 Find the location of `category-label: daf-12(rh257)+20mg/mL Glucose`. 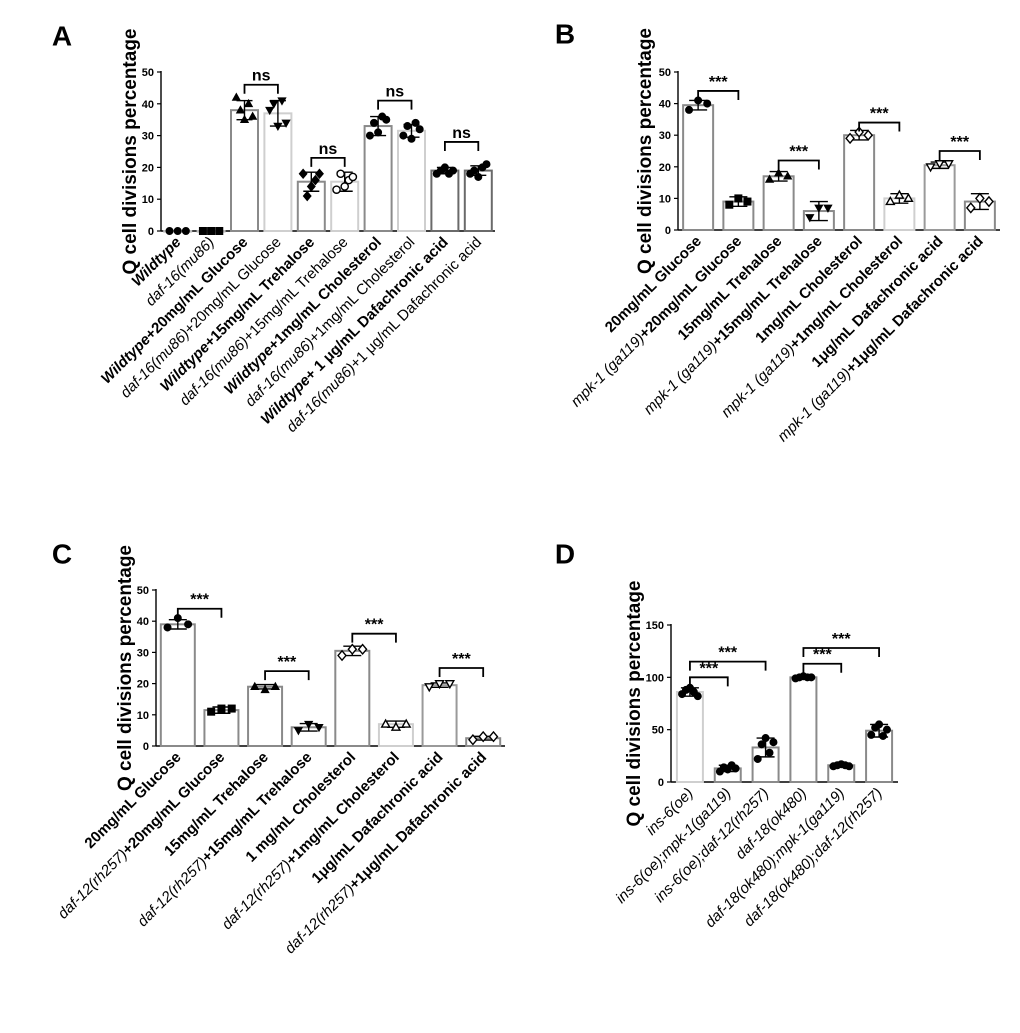

category-label: daf-12(rh257)+20mg/mL Glucose is located at coordinates (142, 836).